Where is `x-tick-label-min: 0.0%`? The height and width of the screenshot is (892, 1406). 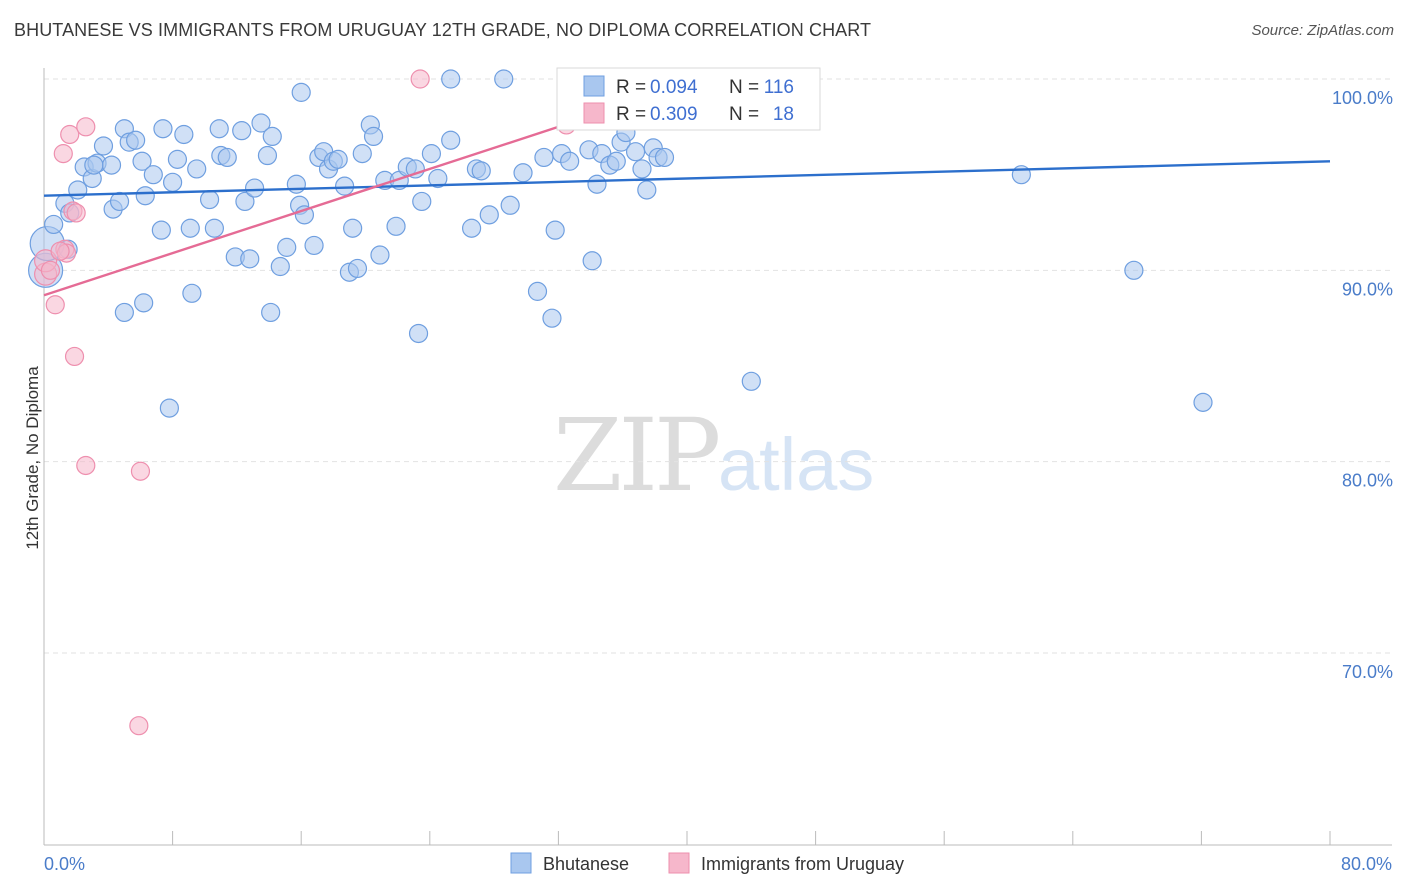
x-tick-label-min: 0.0% is located at coordinates (64, 864).